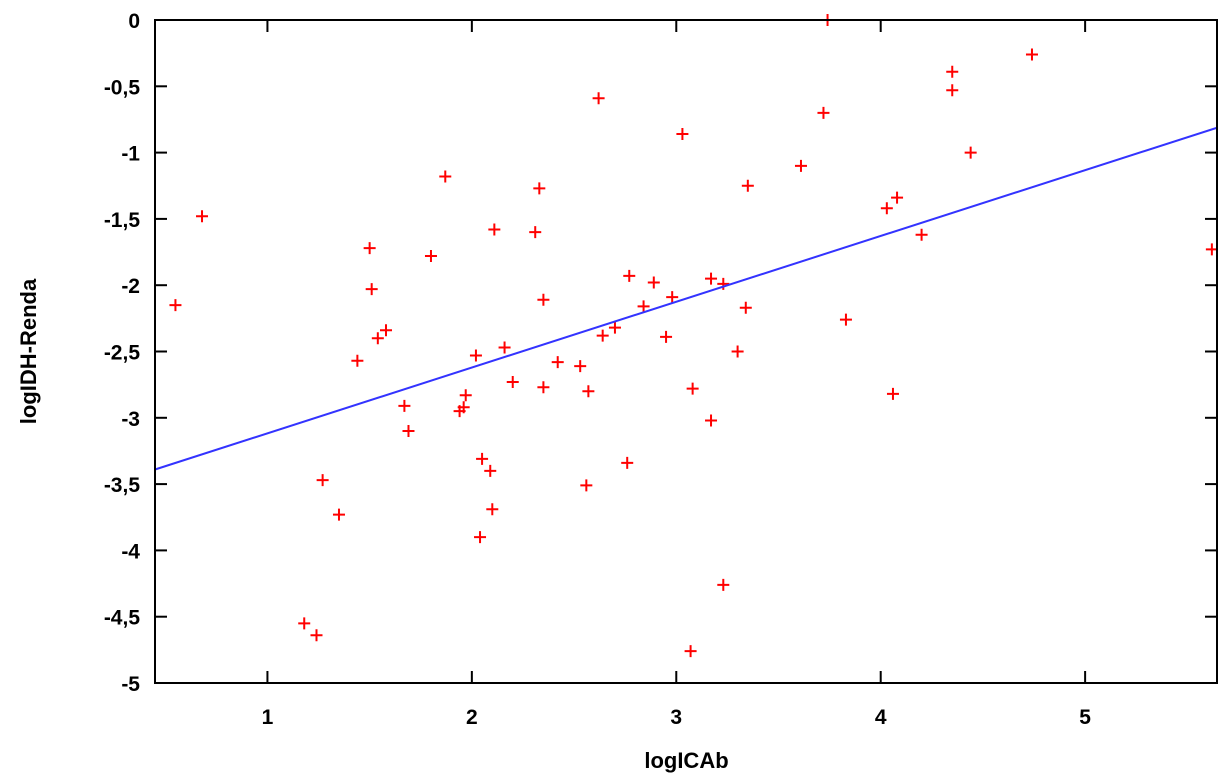  Describe the element at coordinates (472, 717) in the screenshot. I see `x-tick-label: 2` at that location.